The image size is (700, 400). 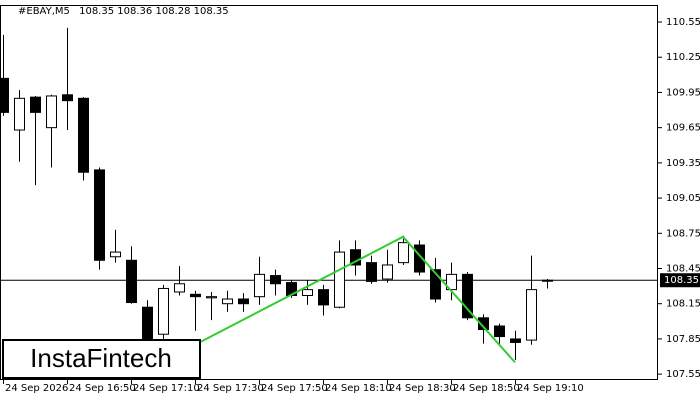 What do you see at coordinates (294, 388) in the screenshot?
I see `x-tick-label: 24 Sep 17:50` at bounding box center [294, 388].